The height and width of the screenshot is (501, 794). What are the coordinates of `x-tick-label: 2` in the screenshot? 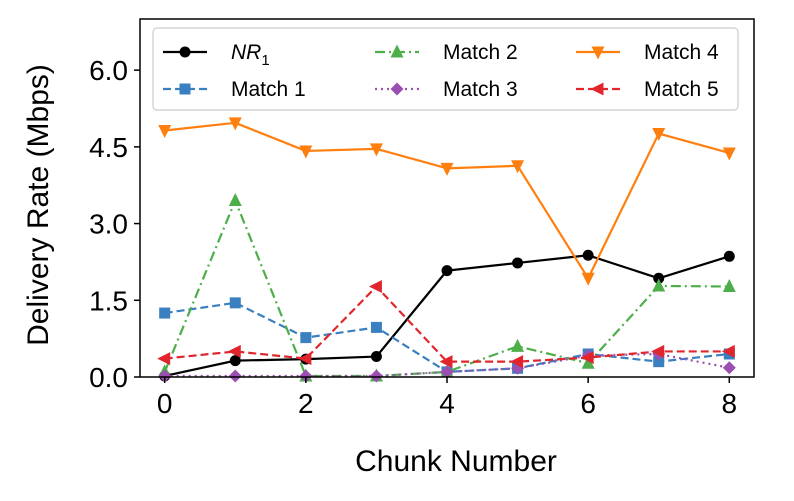 It's located at (306, 403).